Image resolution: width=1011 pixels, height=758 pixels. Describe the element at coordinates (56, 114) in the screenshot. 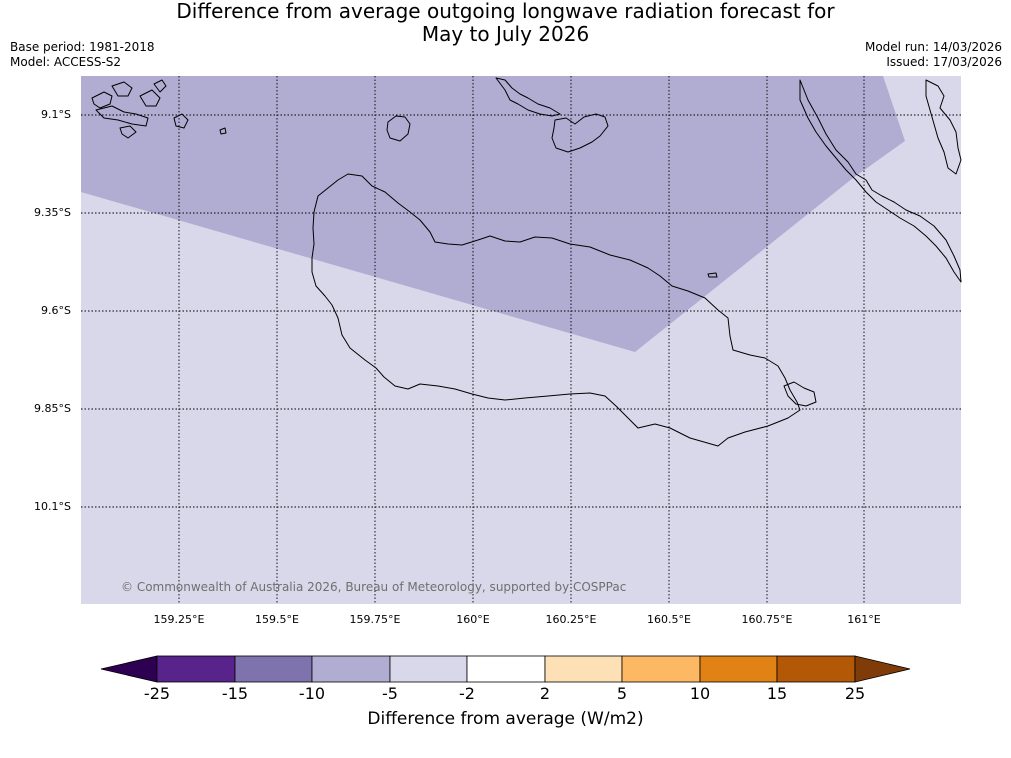

I see `lat-label: 9.1°S` at that location.